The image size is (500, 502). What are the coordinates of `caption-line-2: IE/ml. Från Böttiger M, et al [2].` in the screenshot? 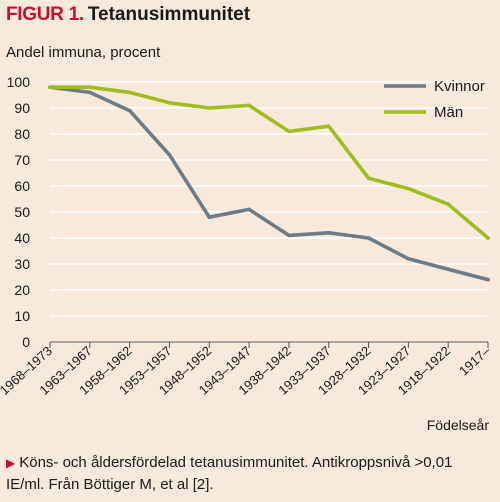 It's located at (110, 484).